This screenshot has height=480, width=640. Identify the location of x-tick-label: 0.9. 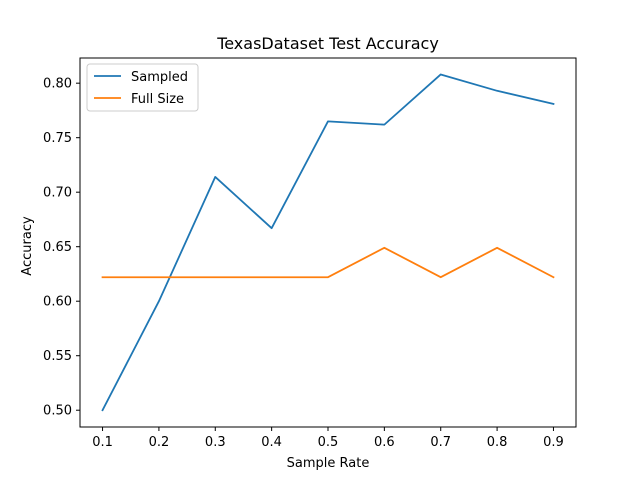
(553, 442).